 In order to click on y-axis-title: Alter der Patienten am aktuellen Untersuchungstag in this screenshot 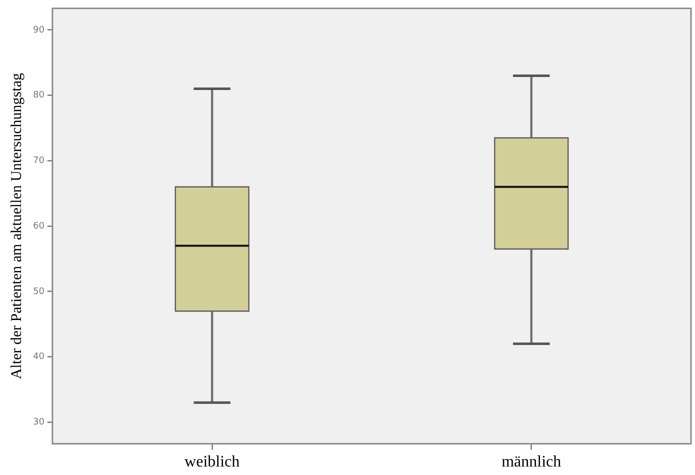, I will do `click(16, 226)`.